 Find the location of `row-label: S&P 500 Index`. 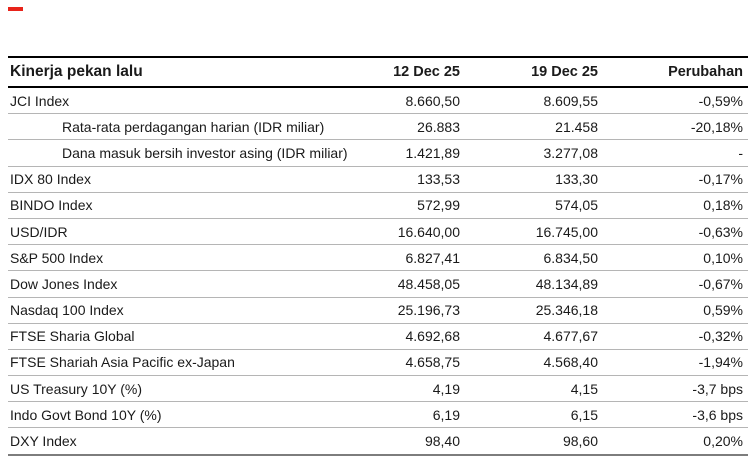

row-label: S&P 500 Index is located at coordinates (188, 258).